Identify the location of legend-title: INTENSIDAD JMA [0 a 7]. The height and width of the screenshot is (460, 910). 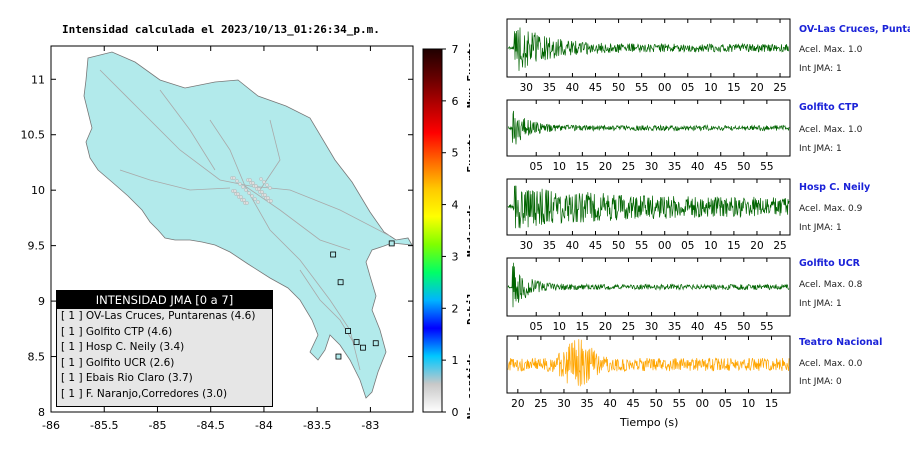
(164, 300).